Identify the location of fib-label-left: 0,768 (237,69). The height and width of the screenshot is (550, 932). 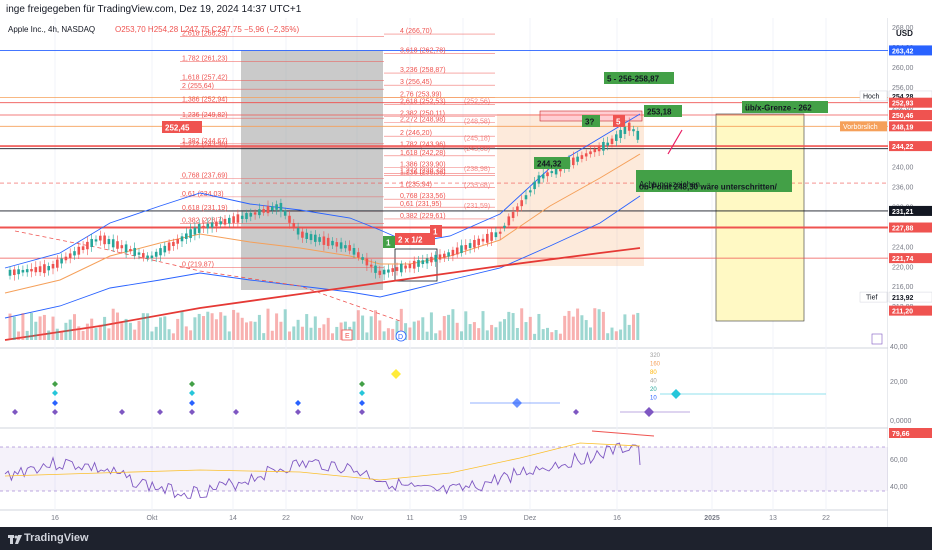
(205, 176).